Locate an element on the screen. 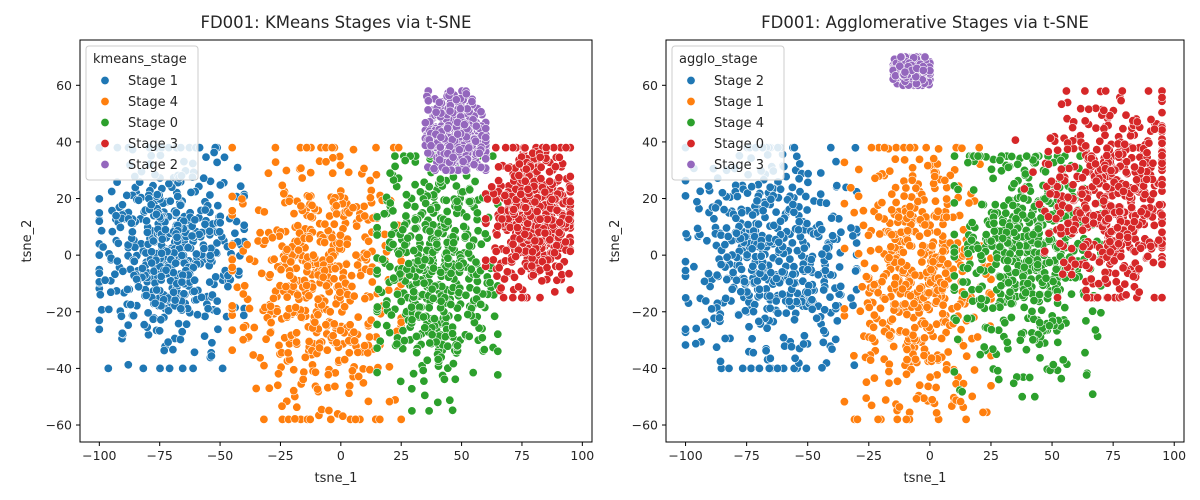 This screenshot has height=500, width=1200. legend-label: Stage 0 is located at coordinates (153, 123).